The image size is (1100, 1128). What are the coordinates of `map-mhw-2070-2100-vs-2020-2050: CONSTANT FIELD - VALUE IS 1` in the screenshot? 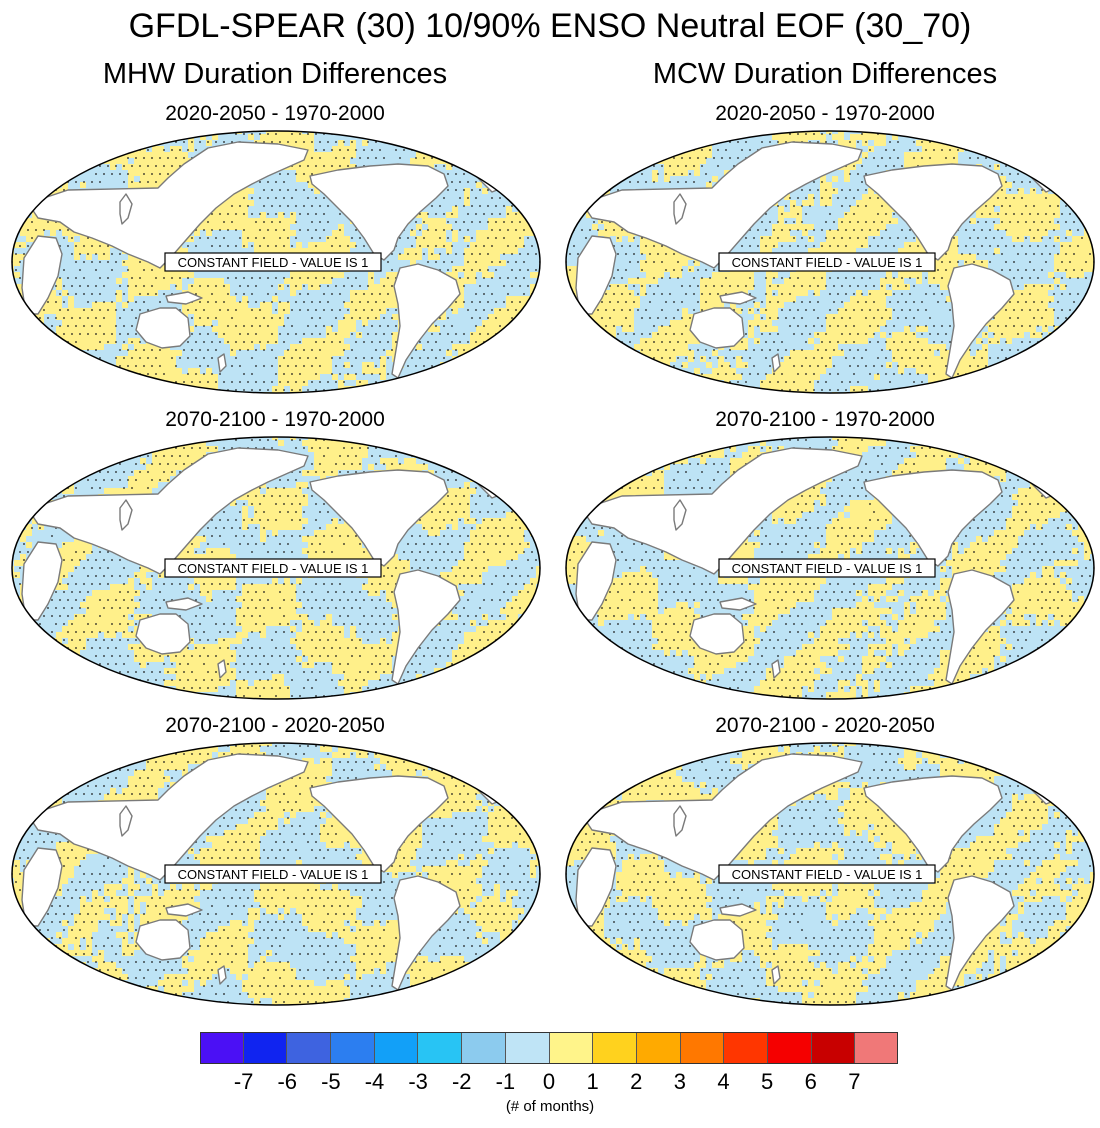 It's located at (276, 874).